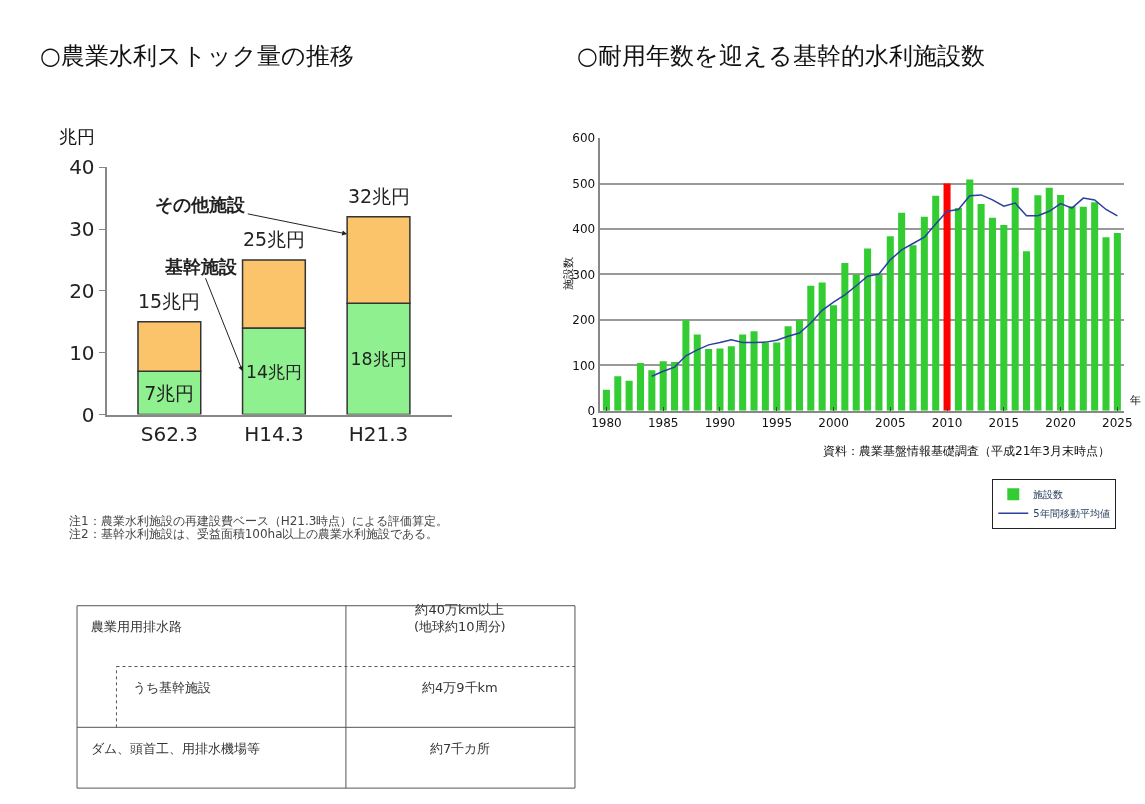 This screenshot has height=804, width=1145. What do you see at coordinates (1048, 495) in the screenshot?
I see `legend-label: 施設数` at bounding box center [1048, 495].